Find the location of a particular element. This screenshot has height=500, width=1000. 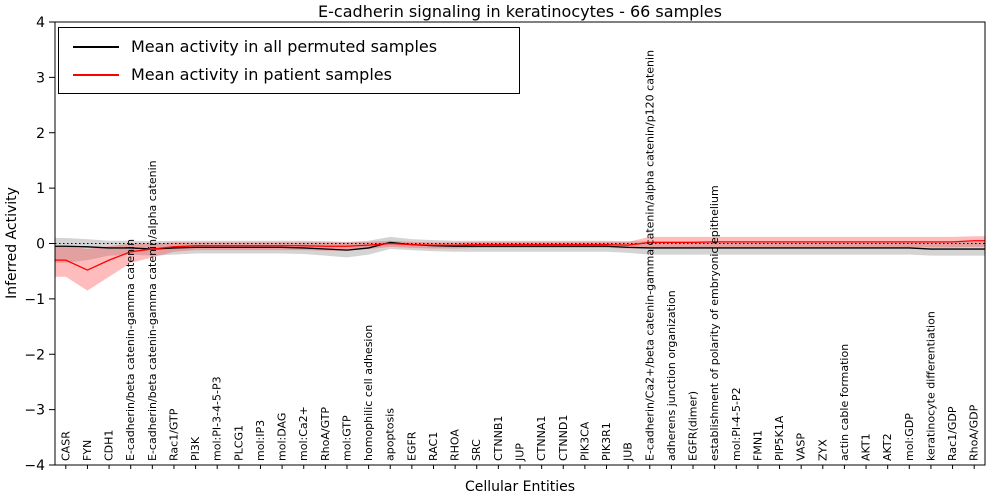

x-tick-label: FMN1 is located at coordinates (757, 445).